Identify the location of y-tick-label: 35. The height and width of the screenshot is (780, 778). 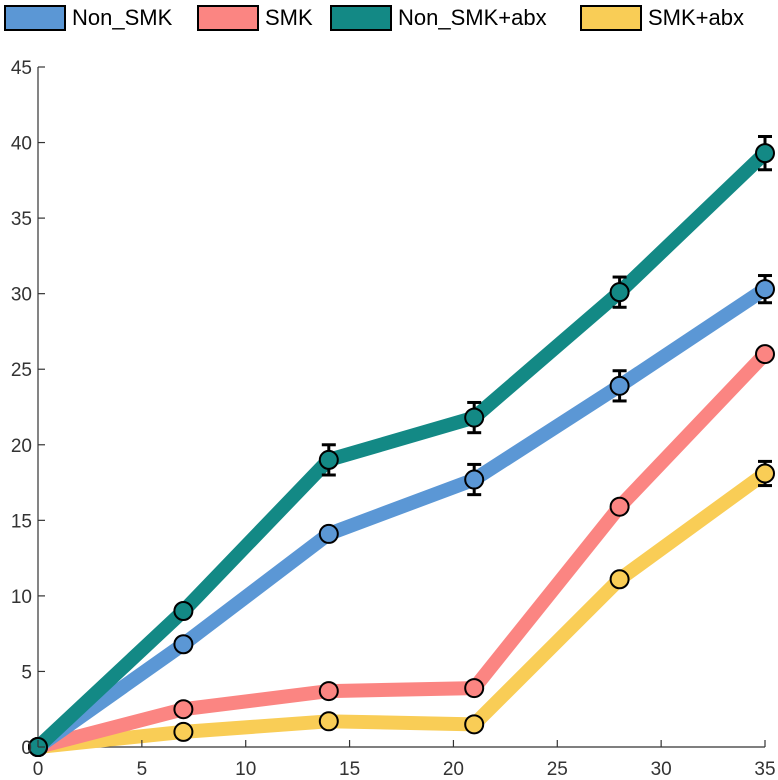
(21, 219).